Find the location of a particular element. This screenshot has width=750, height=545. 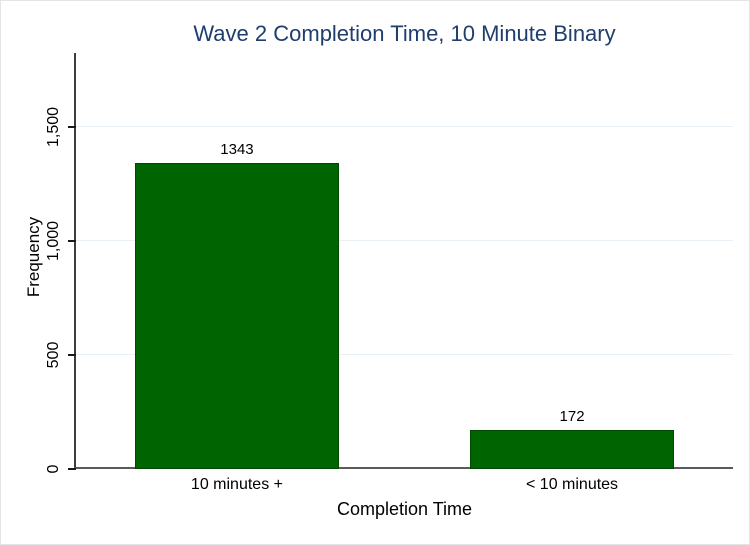

x-tick-label-2: < 10 minutes is located at coordinates (572, 484).